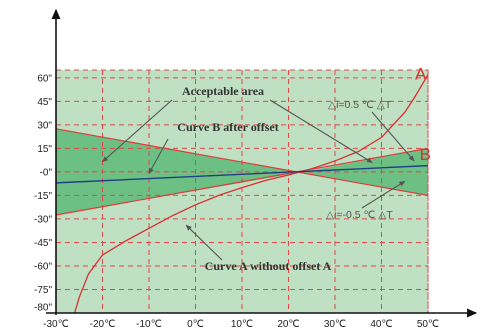  I want to click on y-tick-label: -60", so click(43, 266).